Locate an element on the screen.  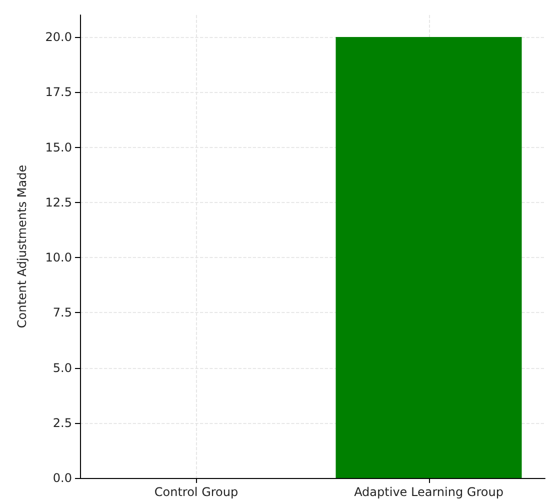
y-tick-label: 7.5 is located at coordinates (62, 313).